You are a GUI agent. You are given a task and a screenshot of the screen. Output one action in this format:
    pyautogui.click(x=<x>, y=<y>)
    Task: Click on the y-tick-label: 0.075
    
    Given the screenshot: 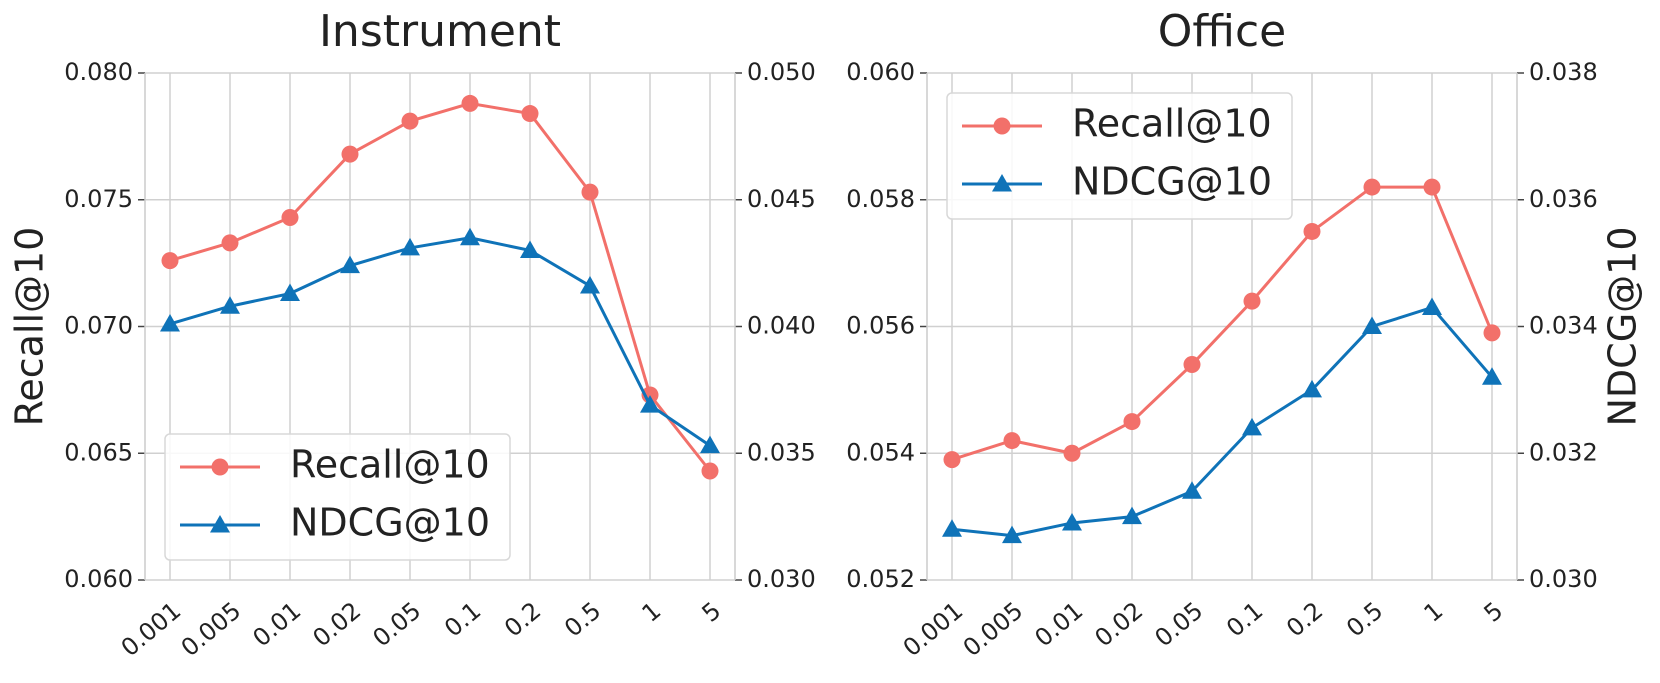 What is the action you would take?
    pyautogui.click(x=98, y=199)
    